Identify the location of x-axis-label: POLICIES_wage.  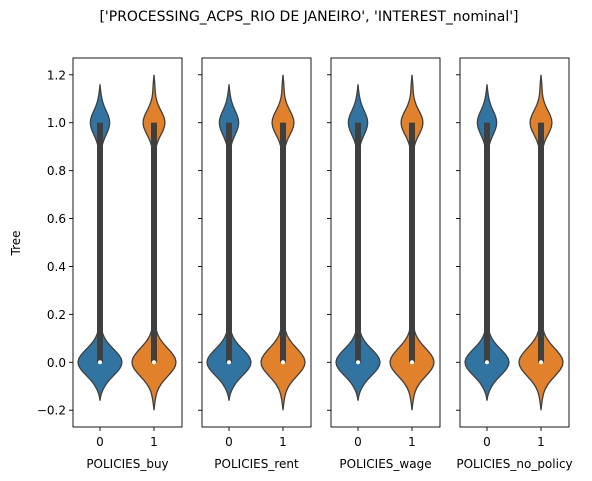
(385, 464).